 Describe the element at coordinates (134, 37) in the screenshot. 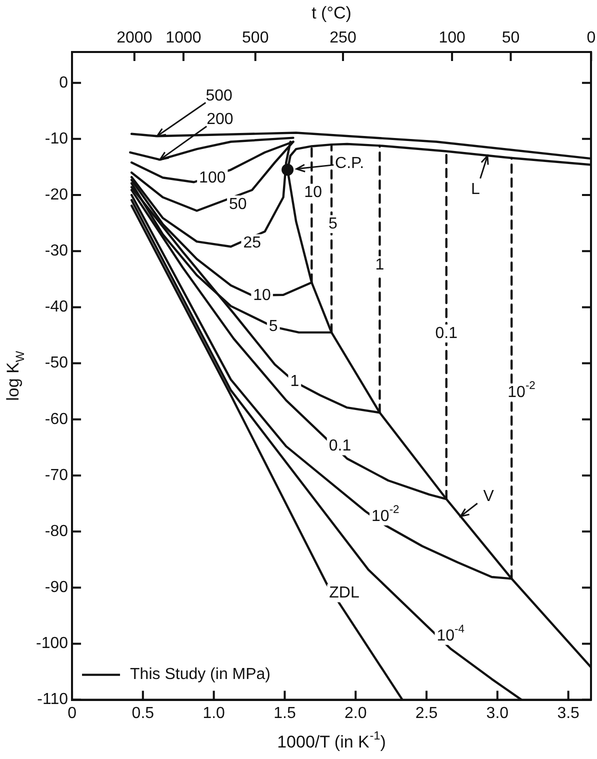

I see `text: 2000` at that location.